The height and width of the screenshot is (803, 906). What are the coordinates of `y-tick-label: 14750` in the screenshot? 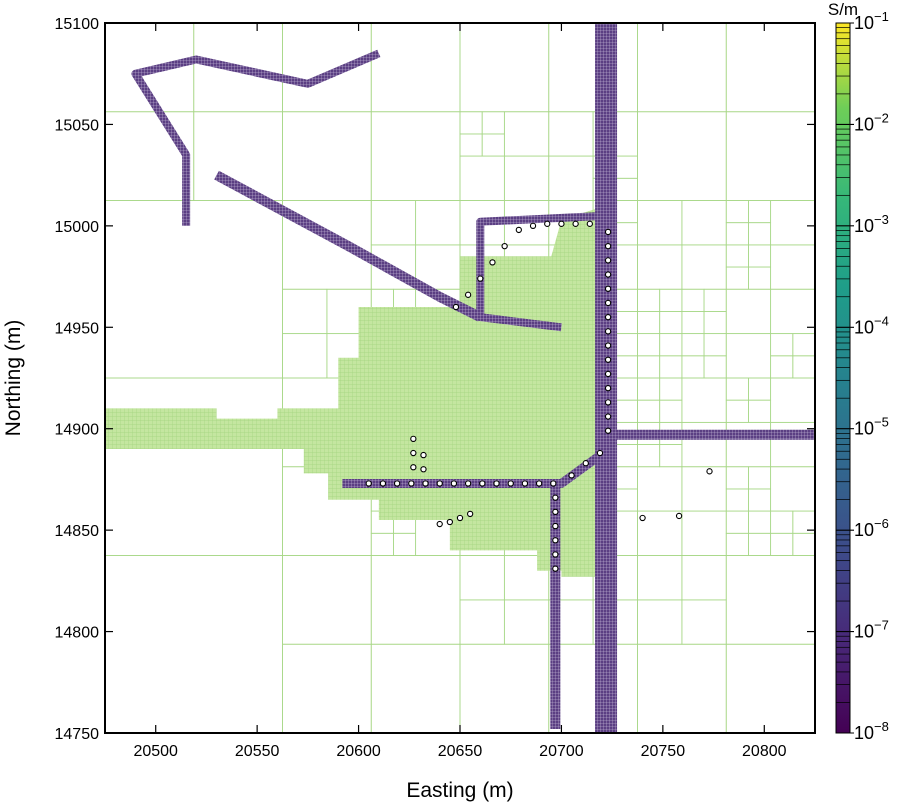 It's located at (77, 734).